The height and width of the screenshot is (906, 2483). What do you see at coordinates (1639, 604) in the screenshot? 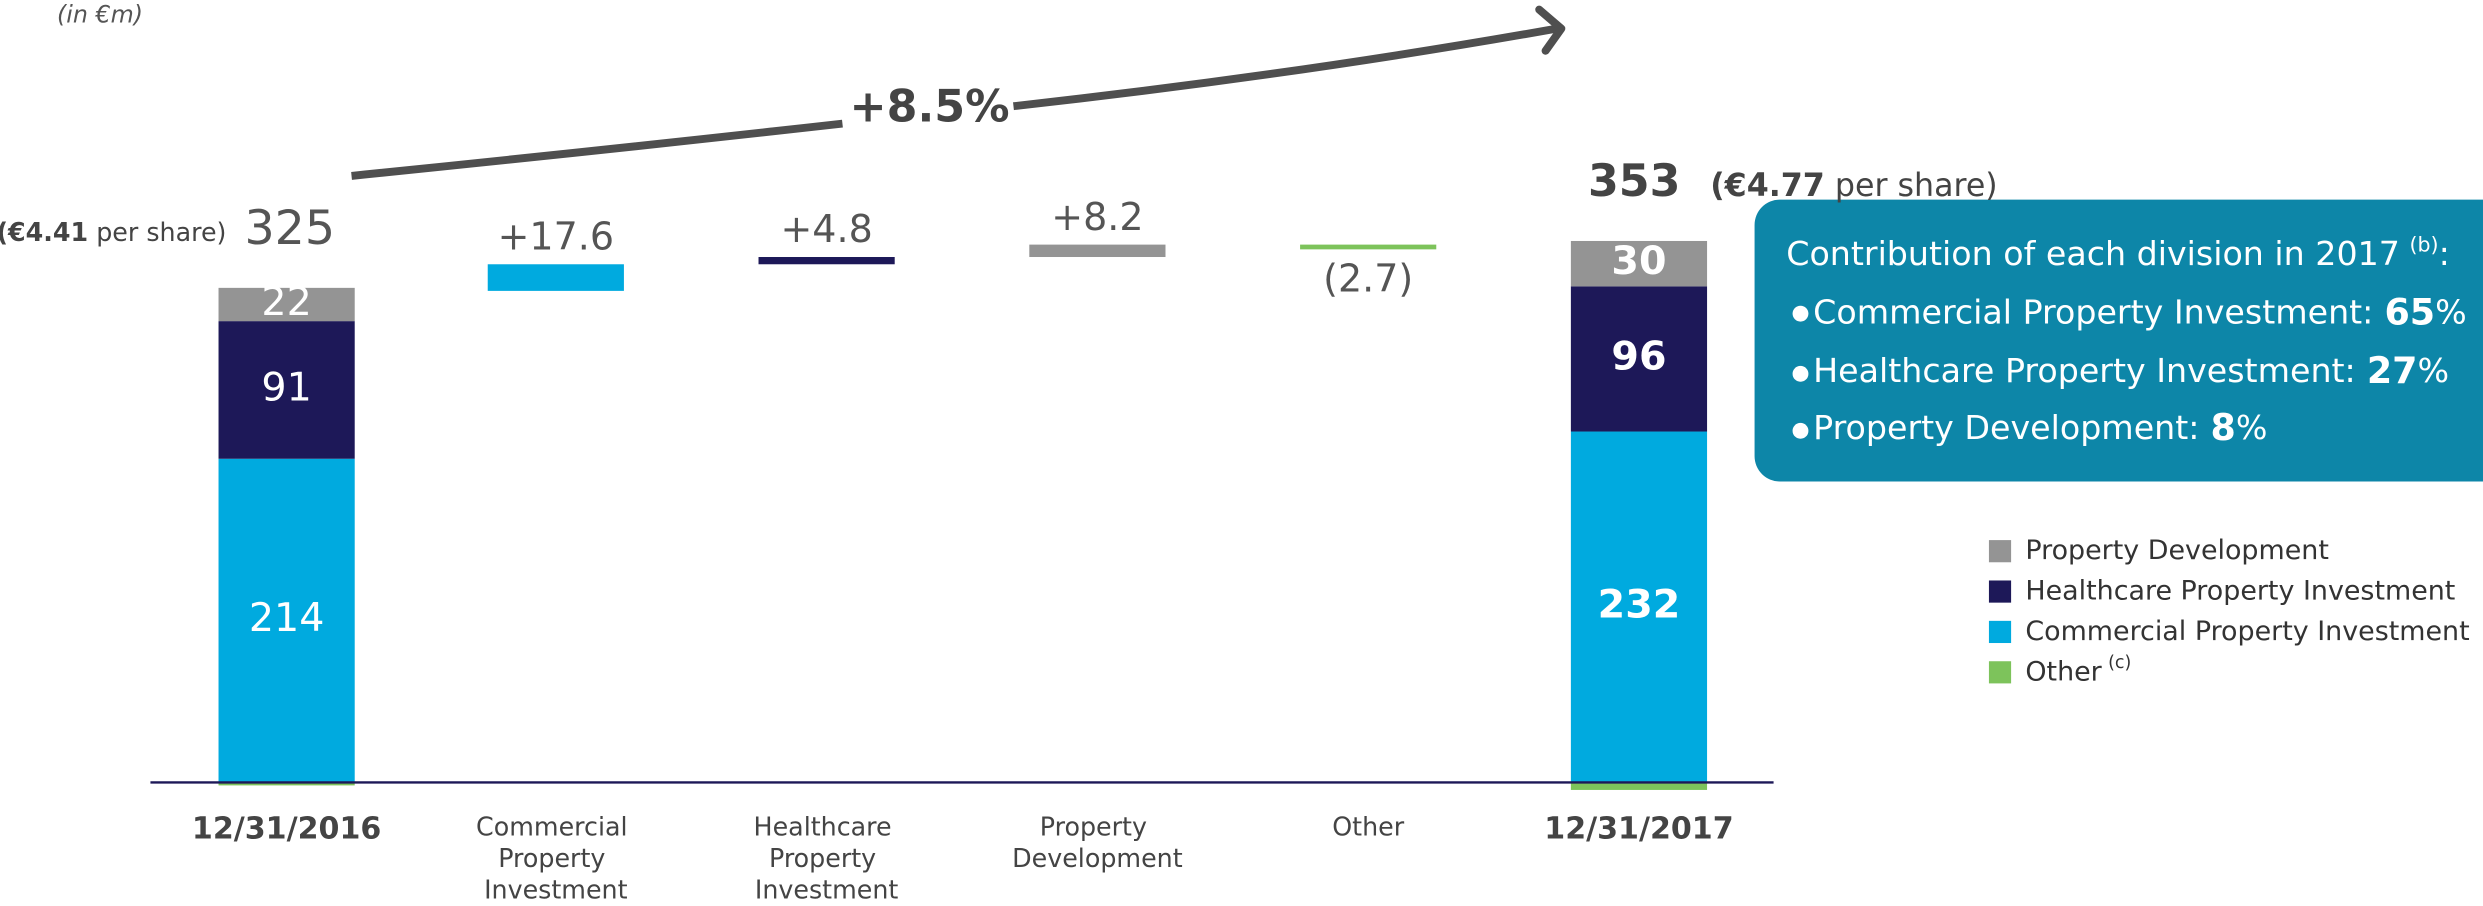
I see `data-label: 232` at bounding box center [1639, 604].